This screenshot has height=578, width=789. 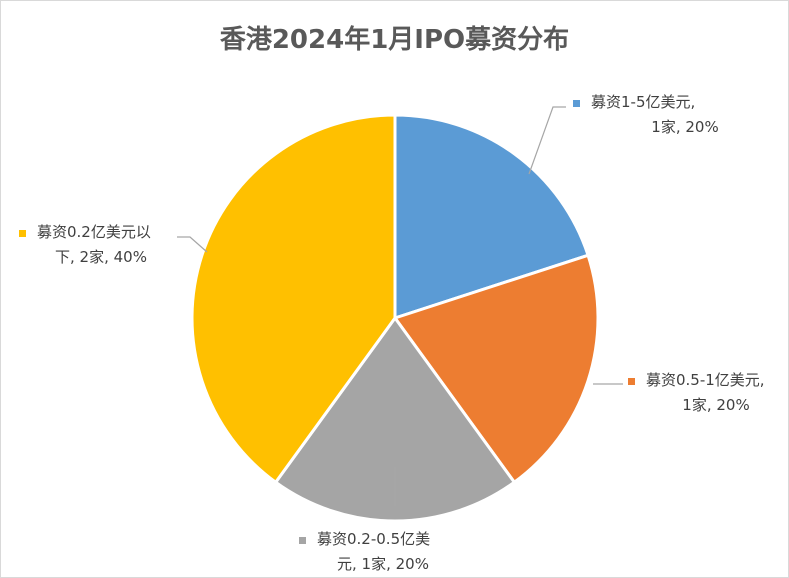 What do you see at coordinates (101, 257) in the screenshot?
I see `data-label-4-line-2: 下, 2家, 40%` at bounding box center [101, 257].